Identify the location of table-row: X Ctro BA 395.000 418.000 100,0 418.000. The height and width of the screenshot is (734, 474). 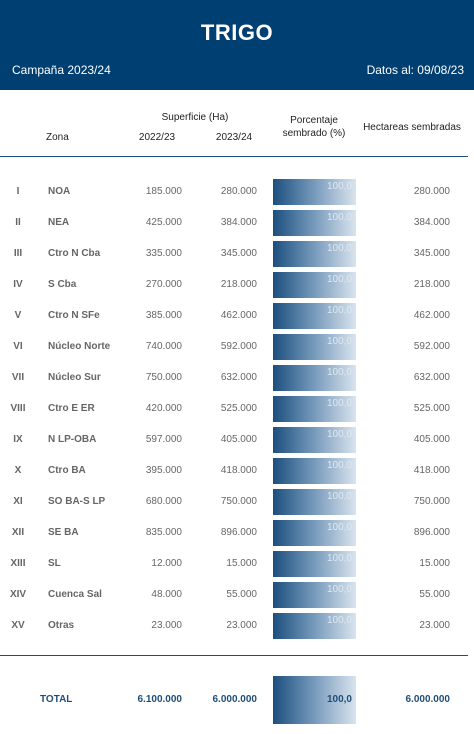
(237, 473).